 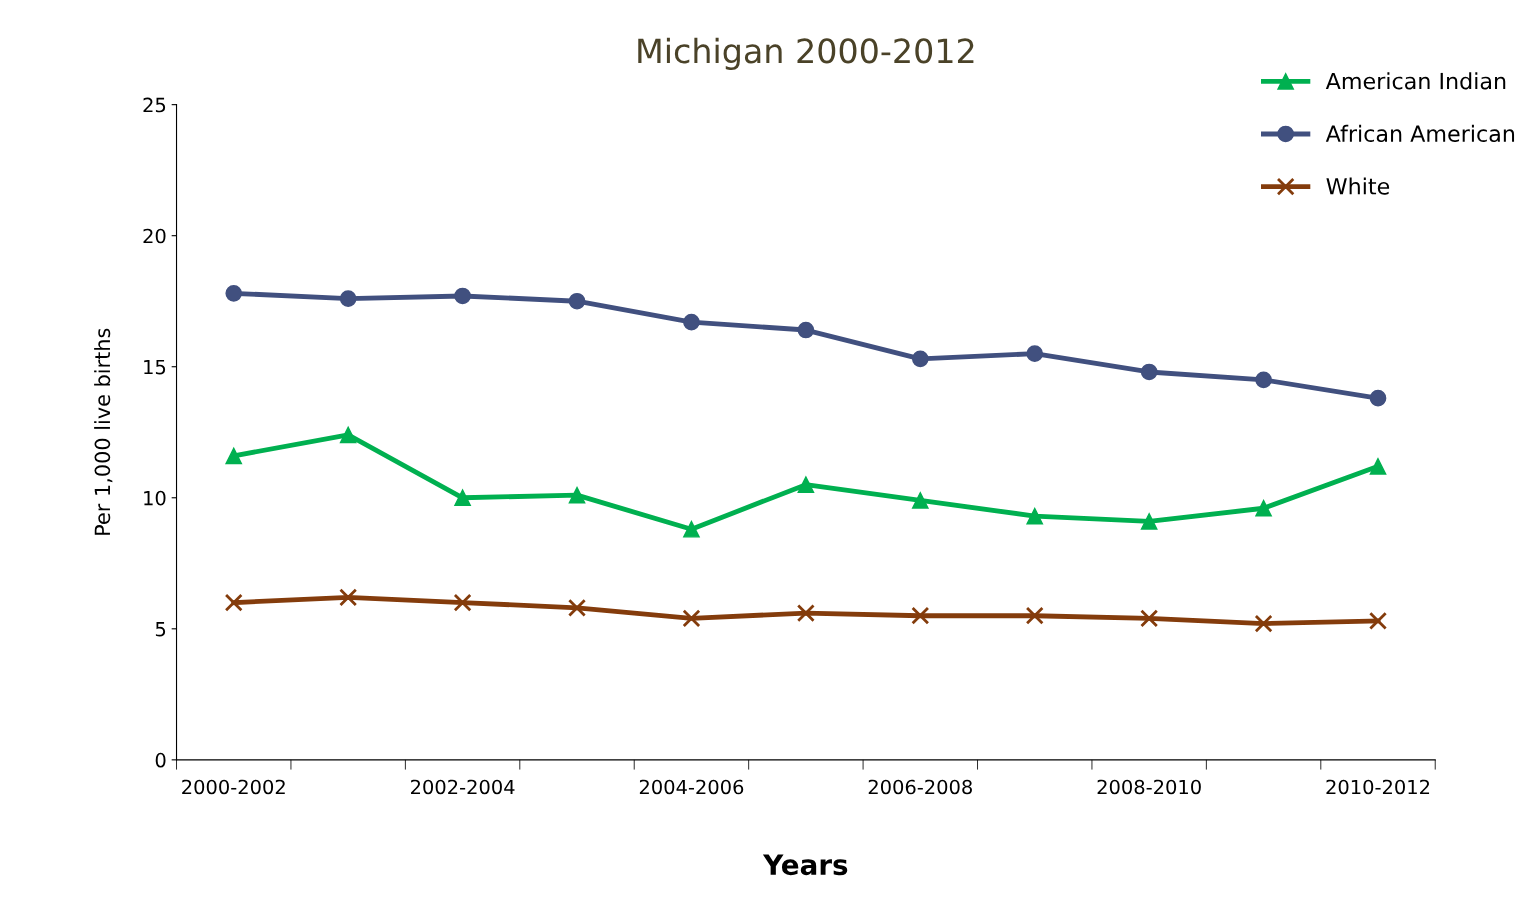 What do you see at coordinates (155, 367) in the screenshot?
I see `y-tick-label: 15` at bounding box center [155, 367].